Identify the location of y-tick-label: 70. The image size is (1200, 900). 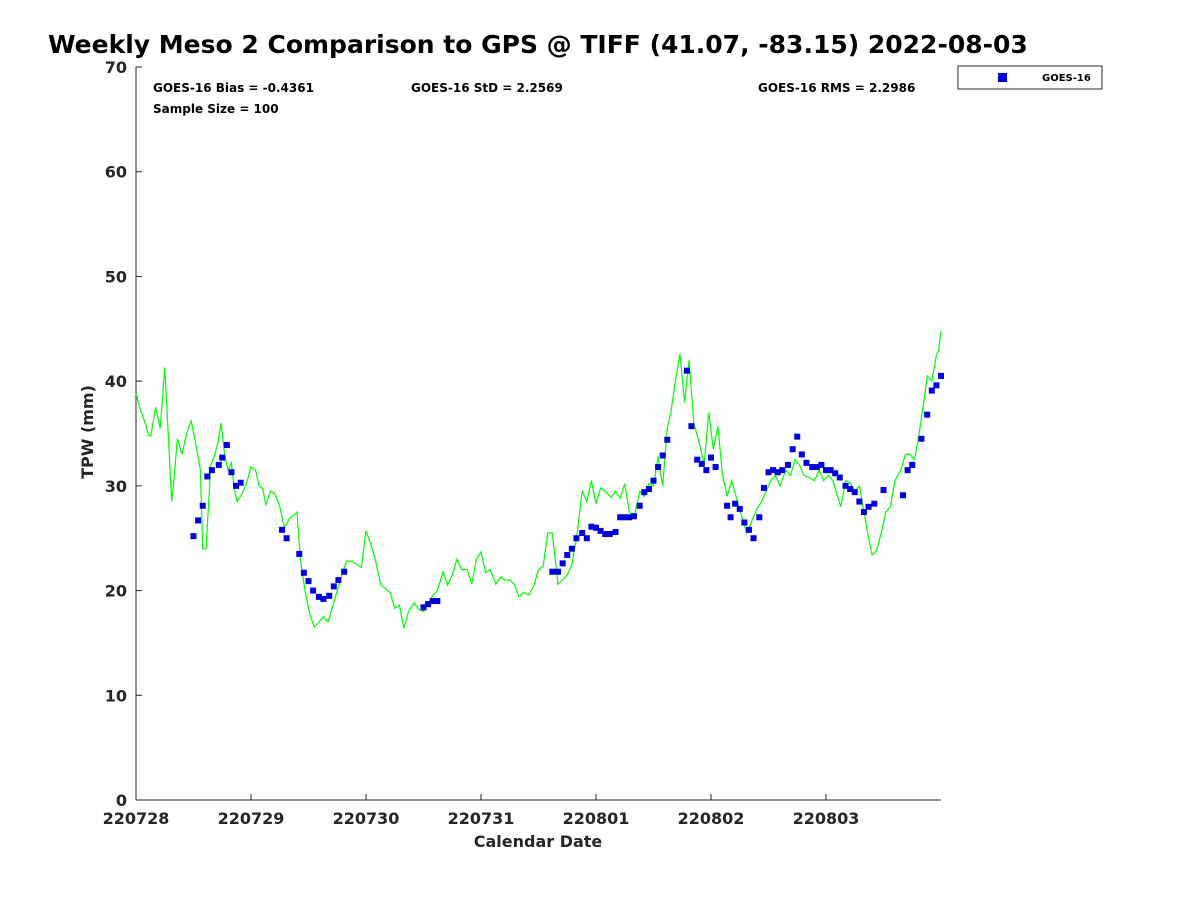
(116, 67).